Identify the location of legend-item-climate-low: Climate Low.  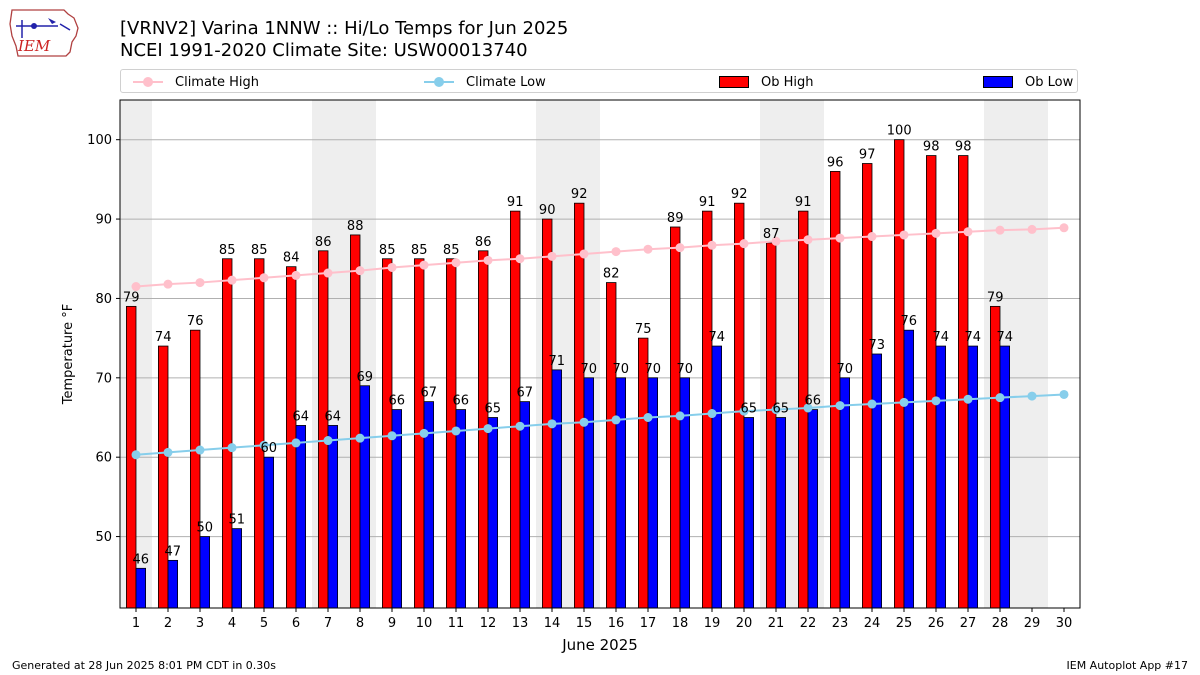
(485, 82).